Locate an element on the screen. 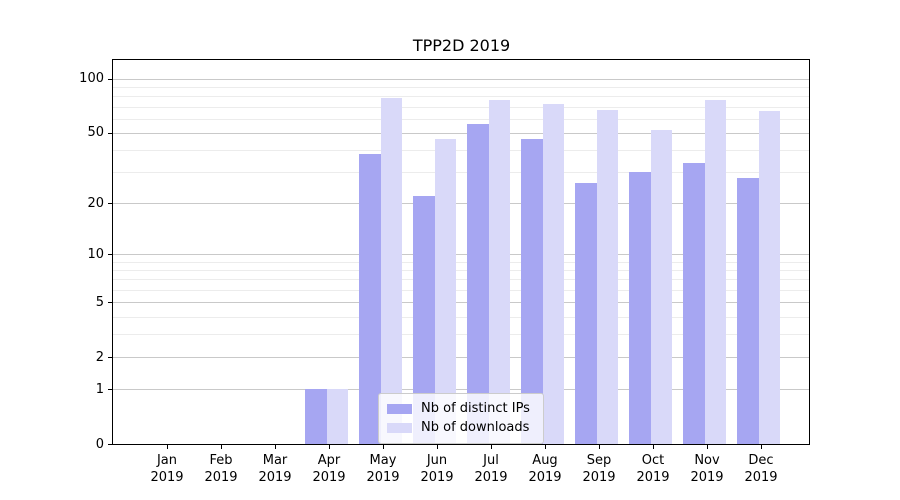 The height and width of the screenshot is (500, 900). bar-downloads-jul-2019 is located at coordinates (499, 272).